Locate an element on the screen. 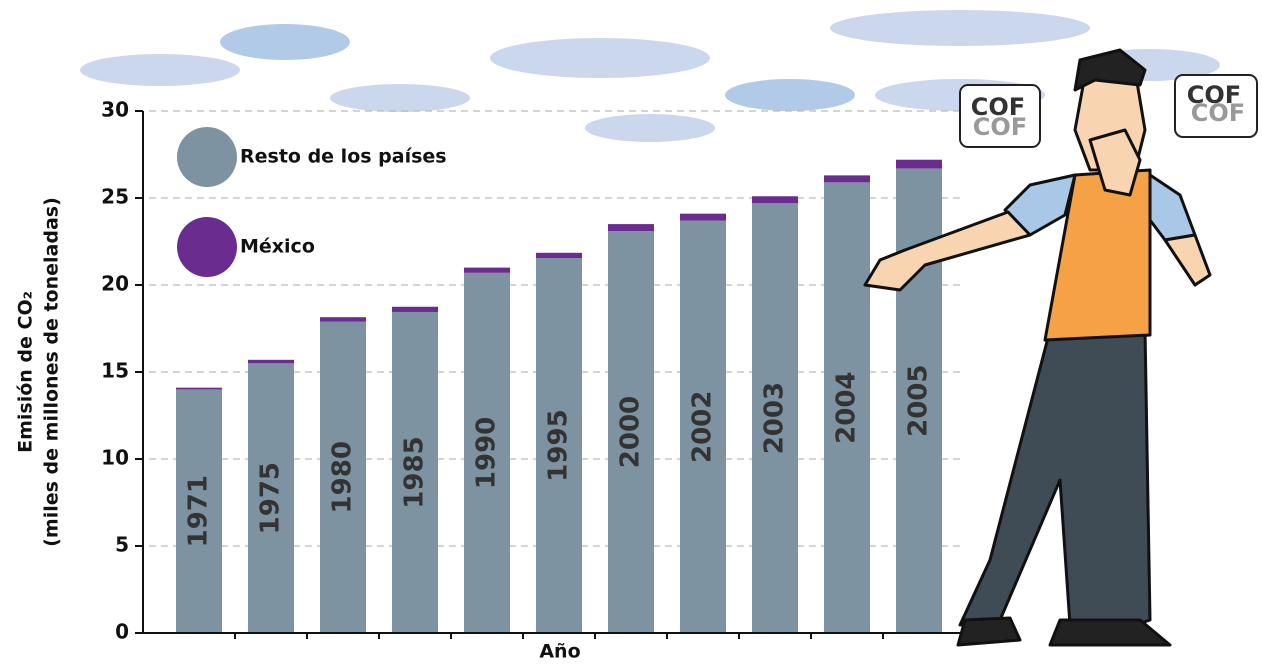 This screenshot has height=664, width=1262. category-label: 2003 is located at coordinates (775, 418).